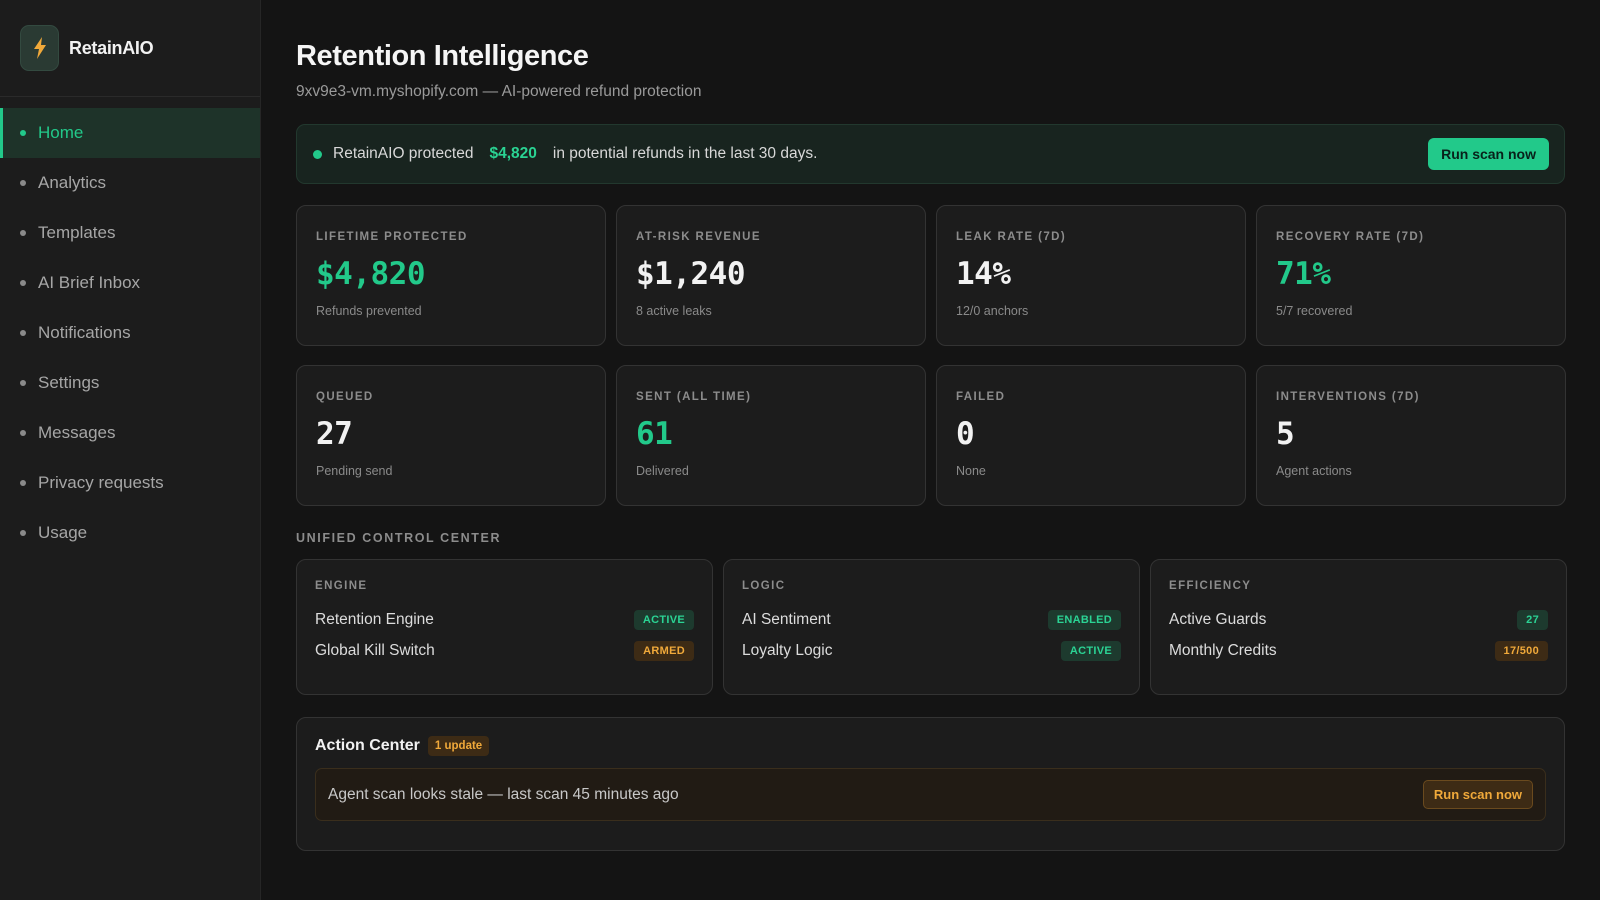  Describe the element at coordinates (1532, 619) in the screenshot. I see `count-badge: 27` at that location.